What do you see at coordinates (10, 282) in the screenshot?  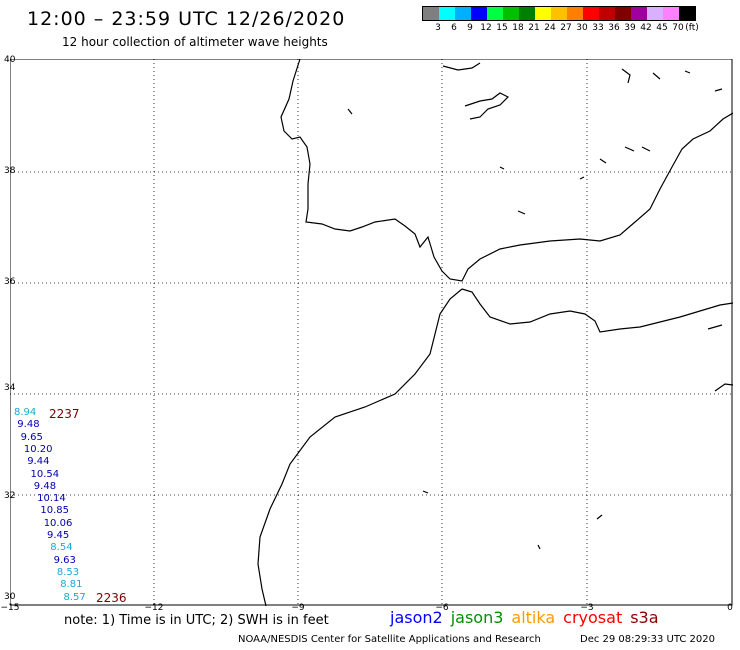 I see `lat-label: 36` at bounding box center [10, 282].